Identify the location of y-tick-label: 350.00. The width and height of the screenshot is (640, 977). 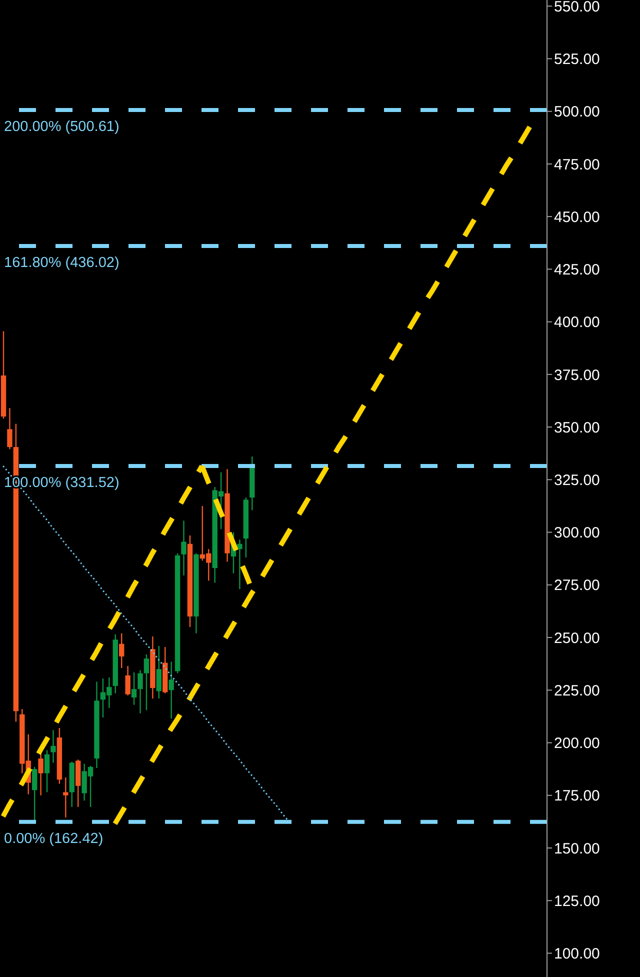
(577, 427).